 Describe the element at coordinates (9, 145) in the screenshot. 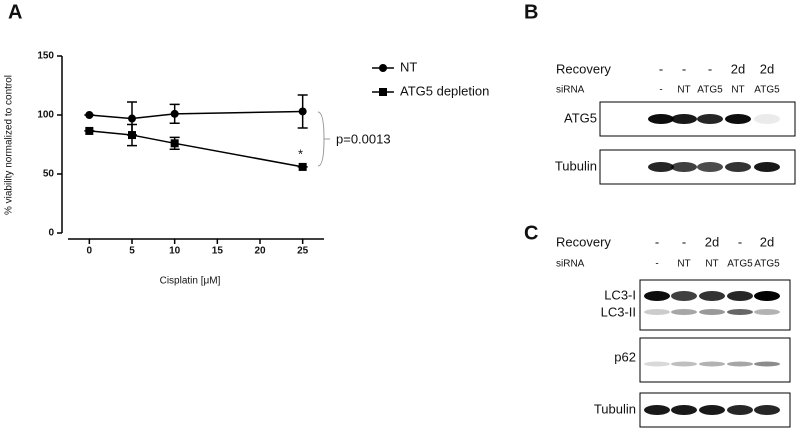

I see `y-axis-label: % viability normalized to control` at that location.